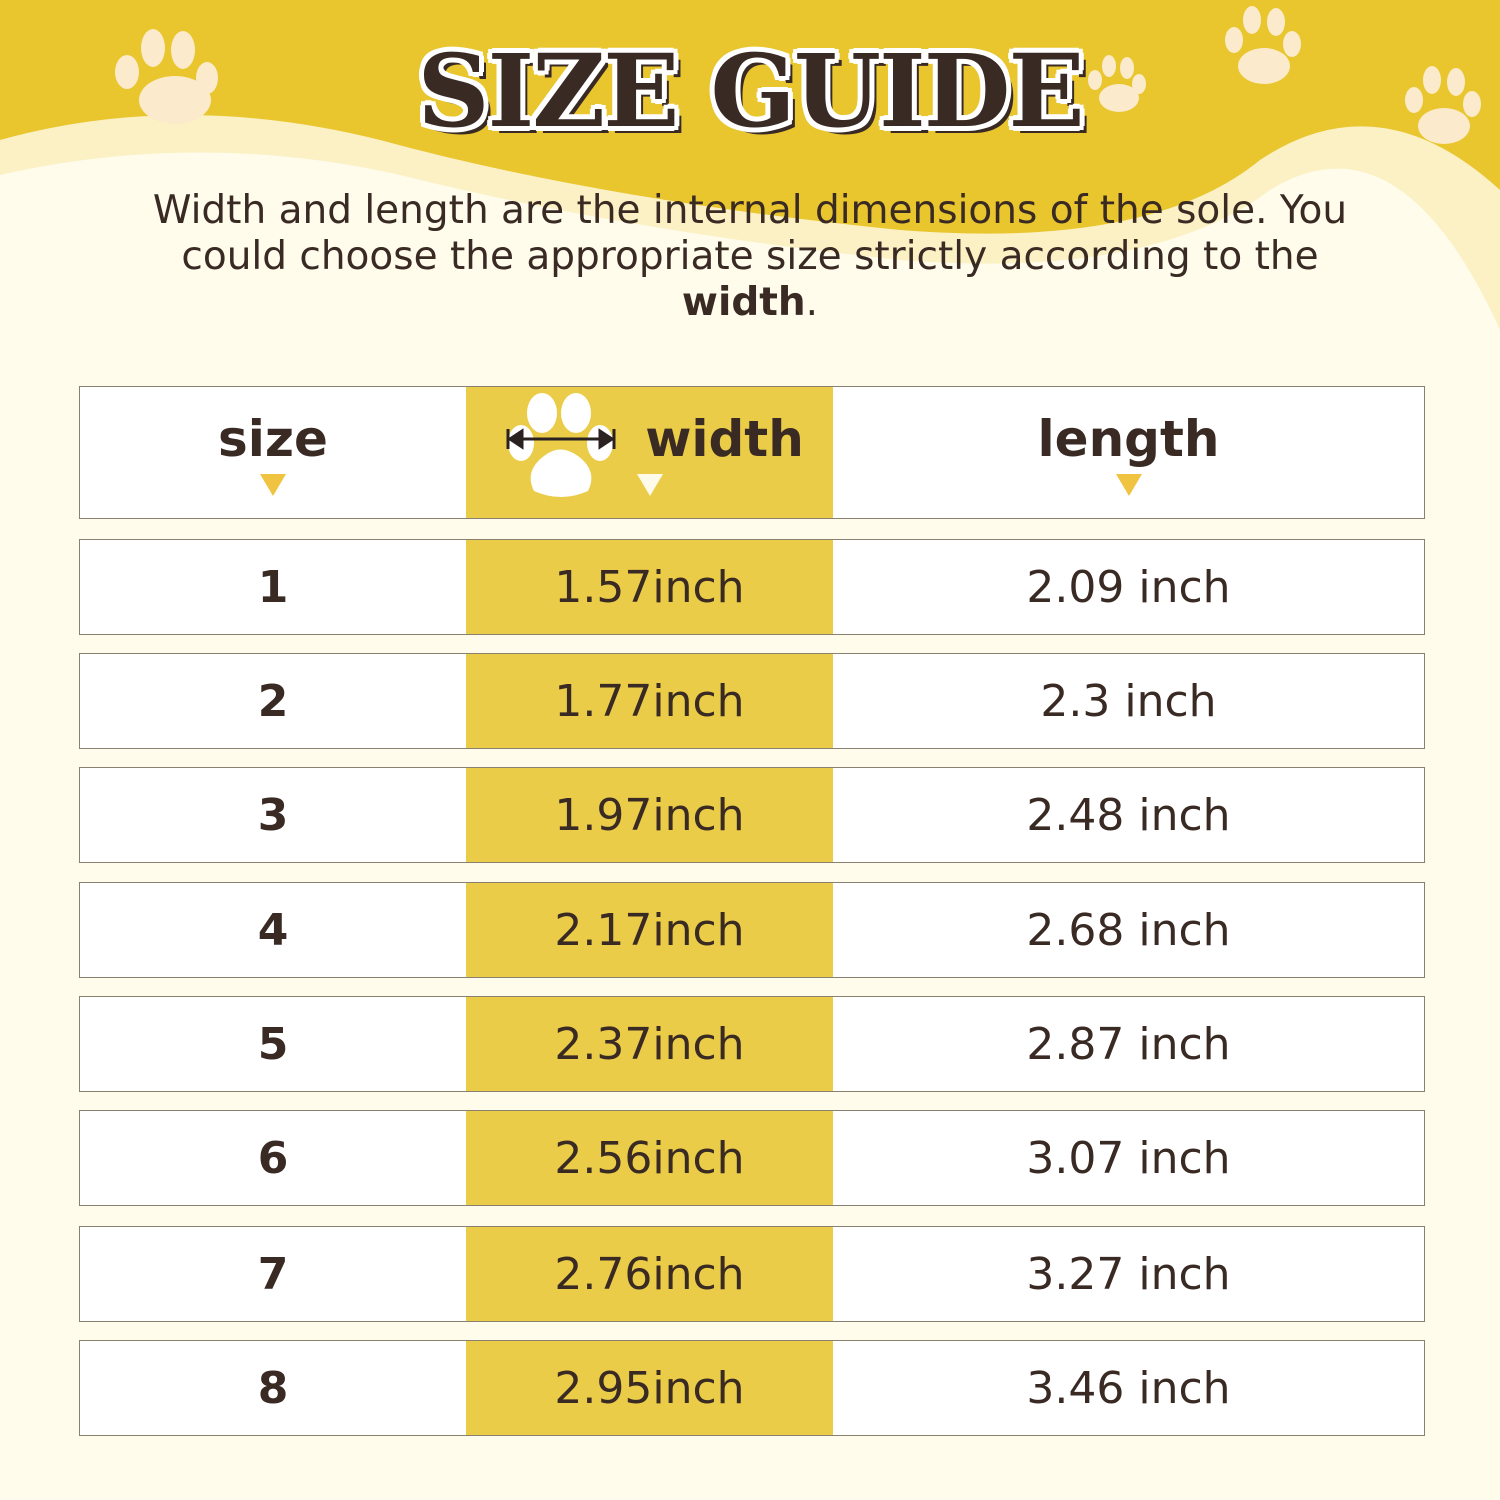  Describe the element at coordinates (1128, 701) in the screenshot. I see `length-cell: 2.3 inch` at that location.